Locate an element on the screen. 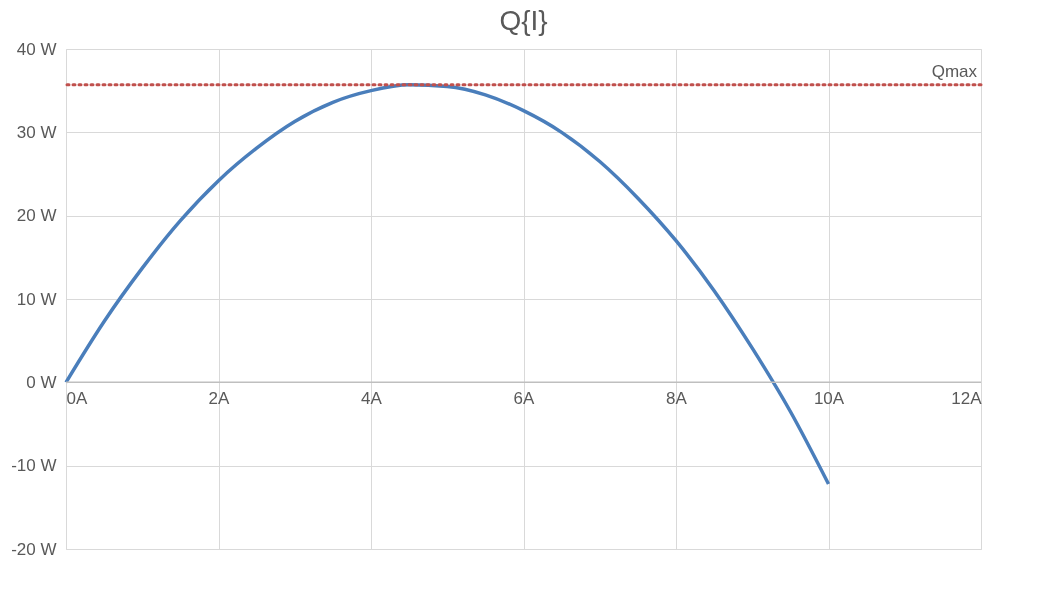 The width and height of the screenshot is (1051, 599). x-tick-label: 4A is located at coordinates (372, 398).